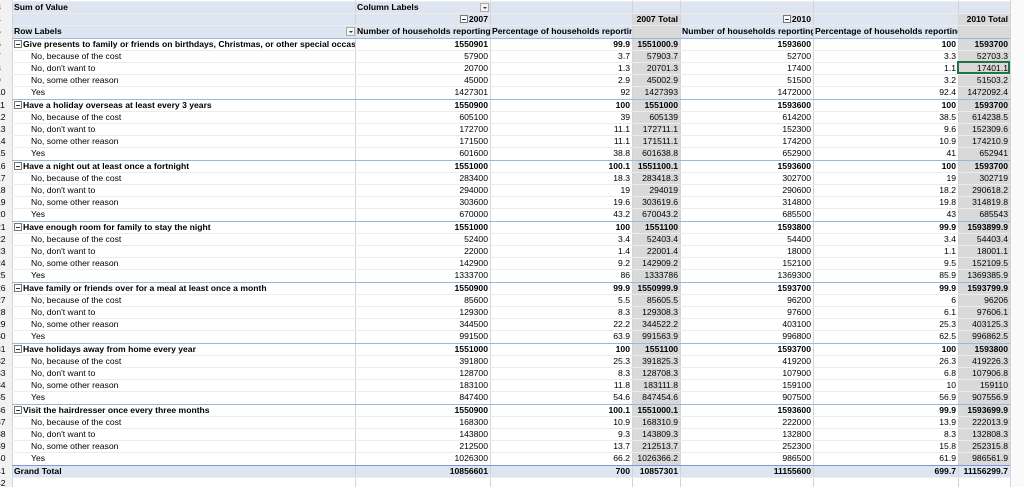  I want to click on row-number: 13, so click(3, 129).